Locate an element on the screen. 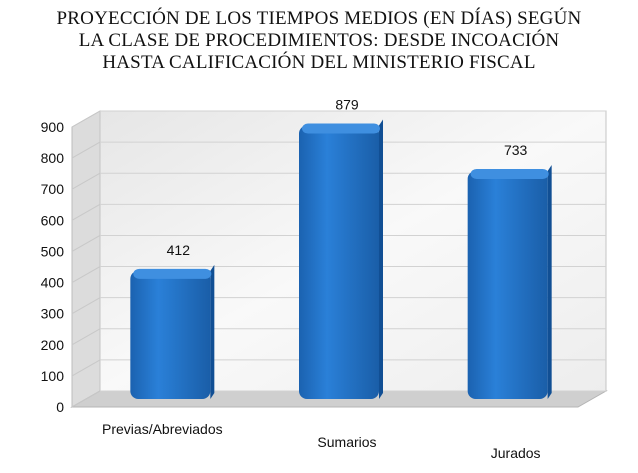 Image resolution: width=638 pixels, height=473 pixels. y-tick-label: 0 is located at coordinates (60, 407).